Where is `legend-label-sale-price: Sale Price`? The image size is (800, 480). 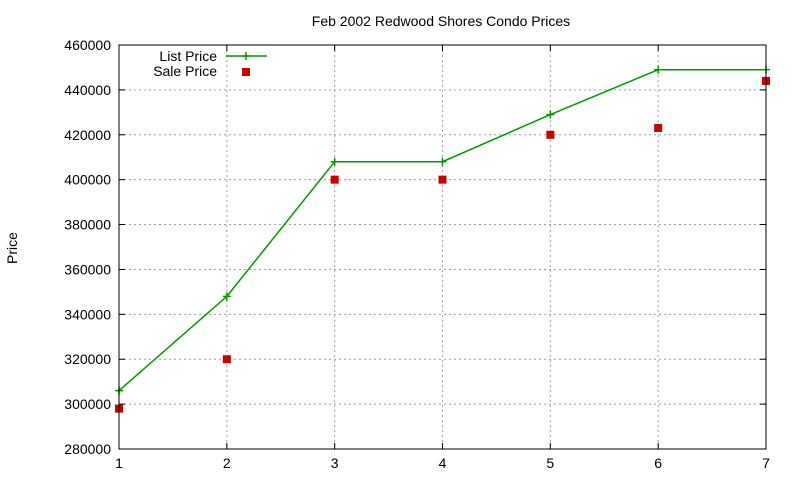 legend-label-sale-price: Sale Price is located at coordinates (185, 71).